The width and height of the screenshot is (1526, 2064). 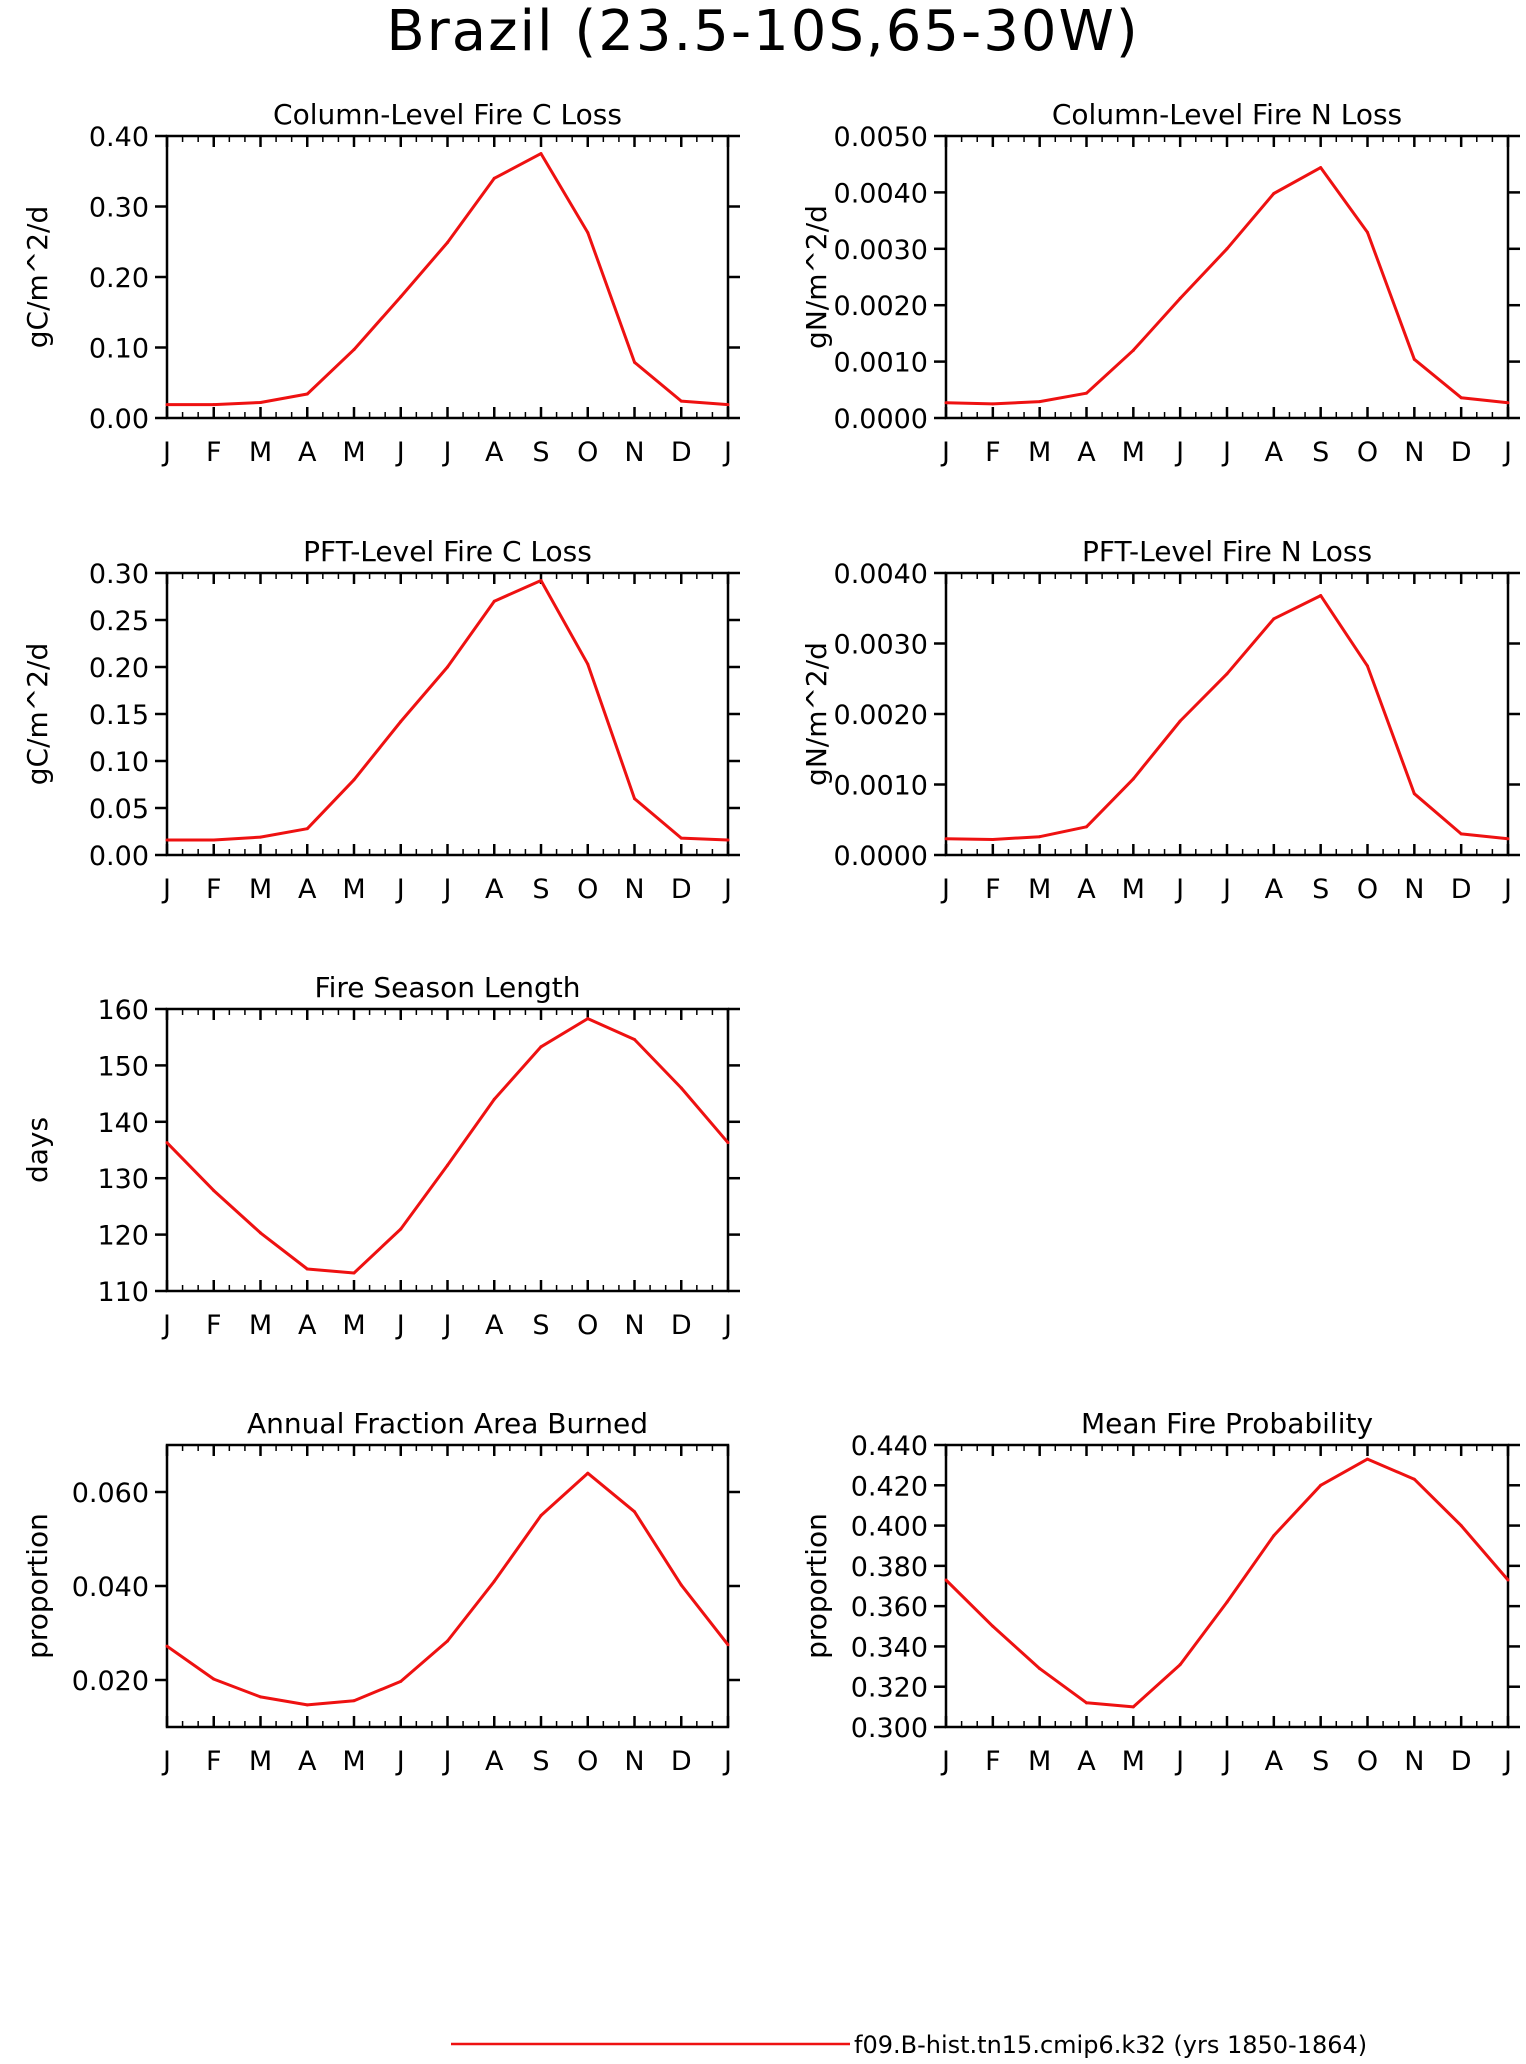 I want to click on y-tick-label: 0.40, so click(x=119, y=137).